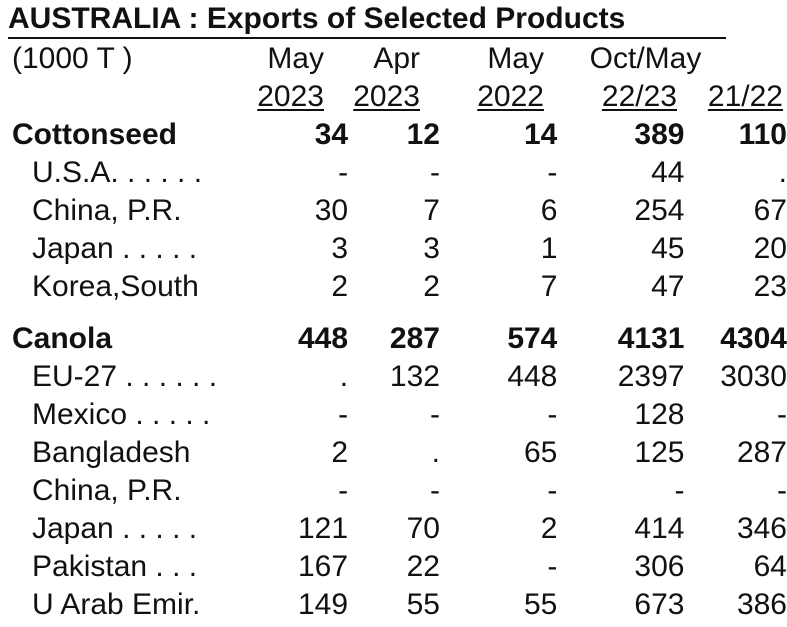 Image resolution: width=787 pixels, height=627 pixels. I want to click on units-label: (1000 T ), so click(72, 58).